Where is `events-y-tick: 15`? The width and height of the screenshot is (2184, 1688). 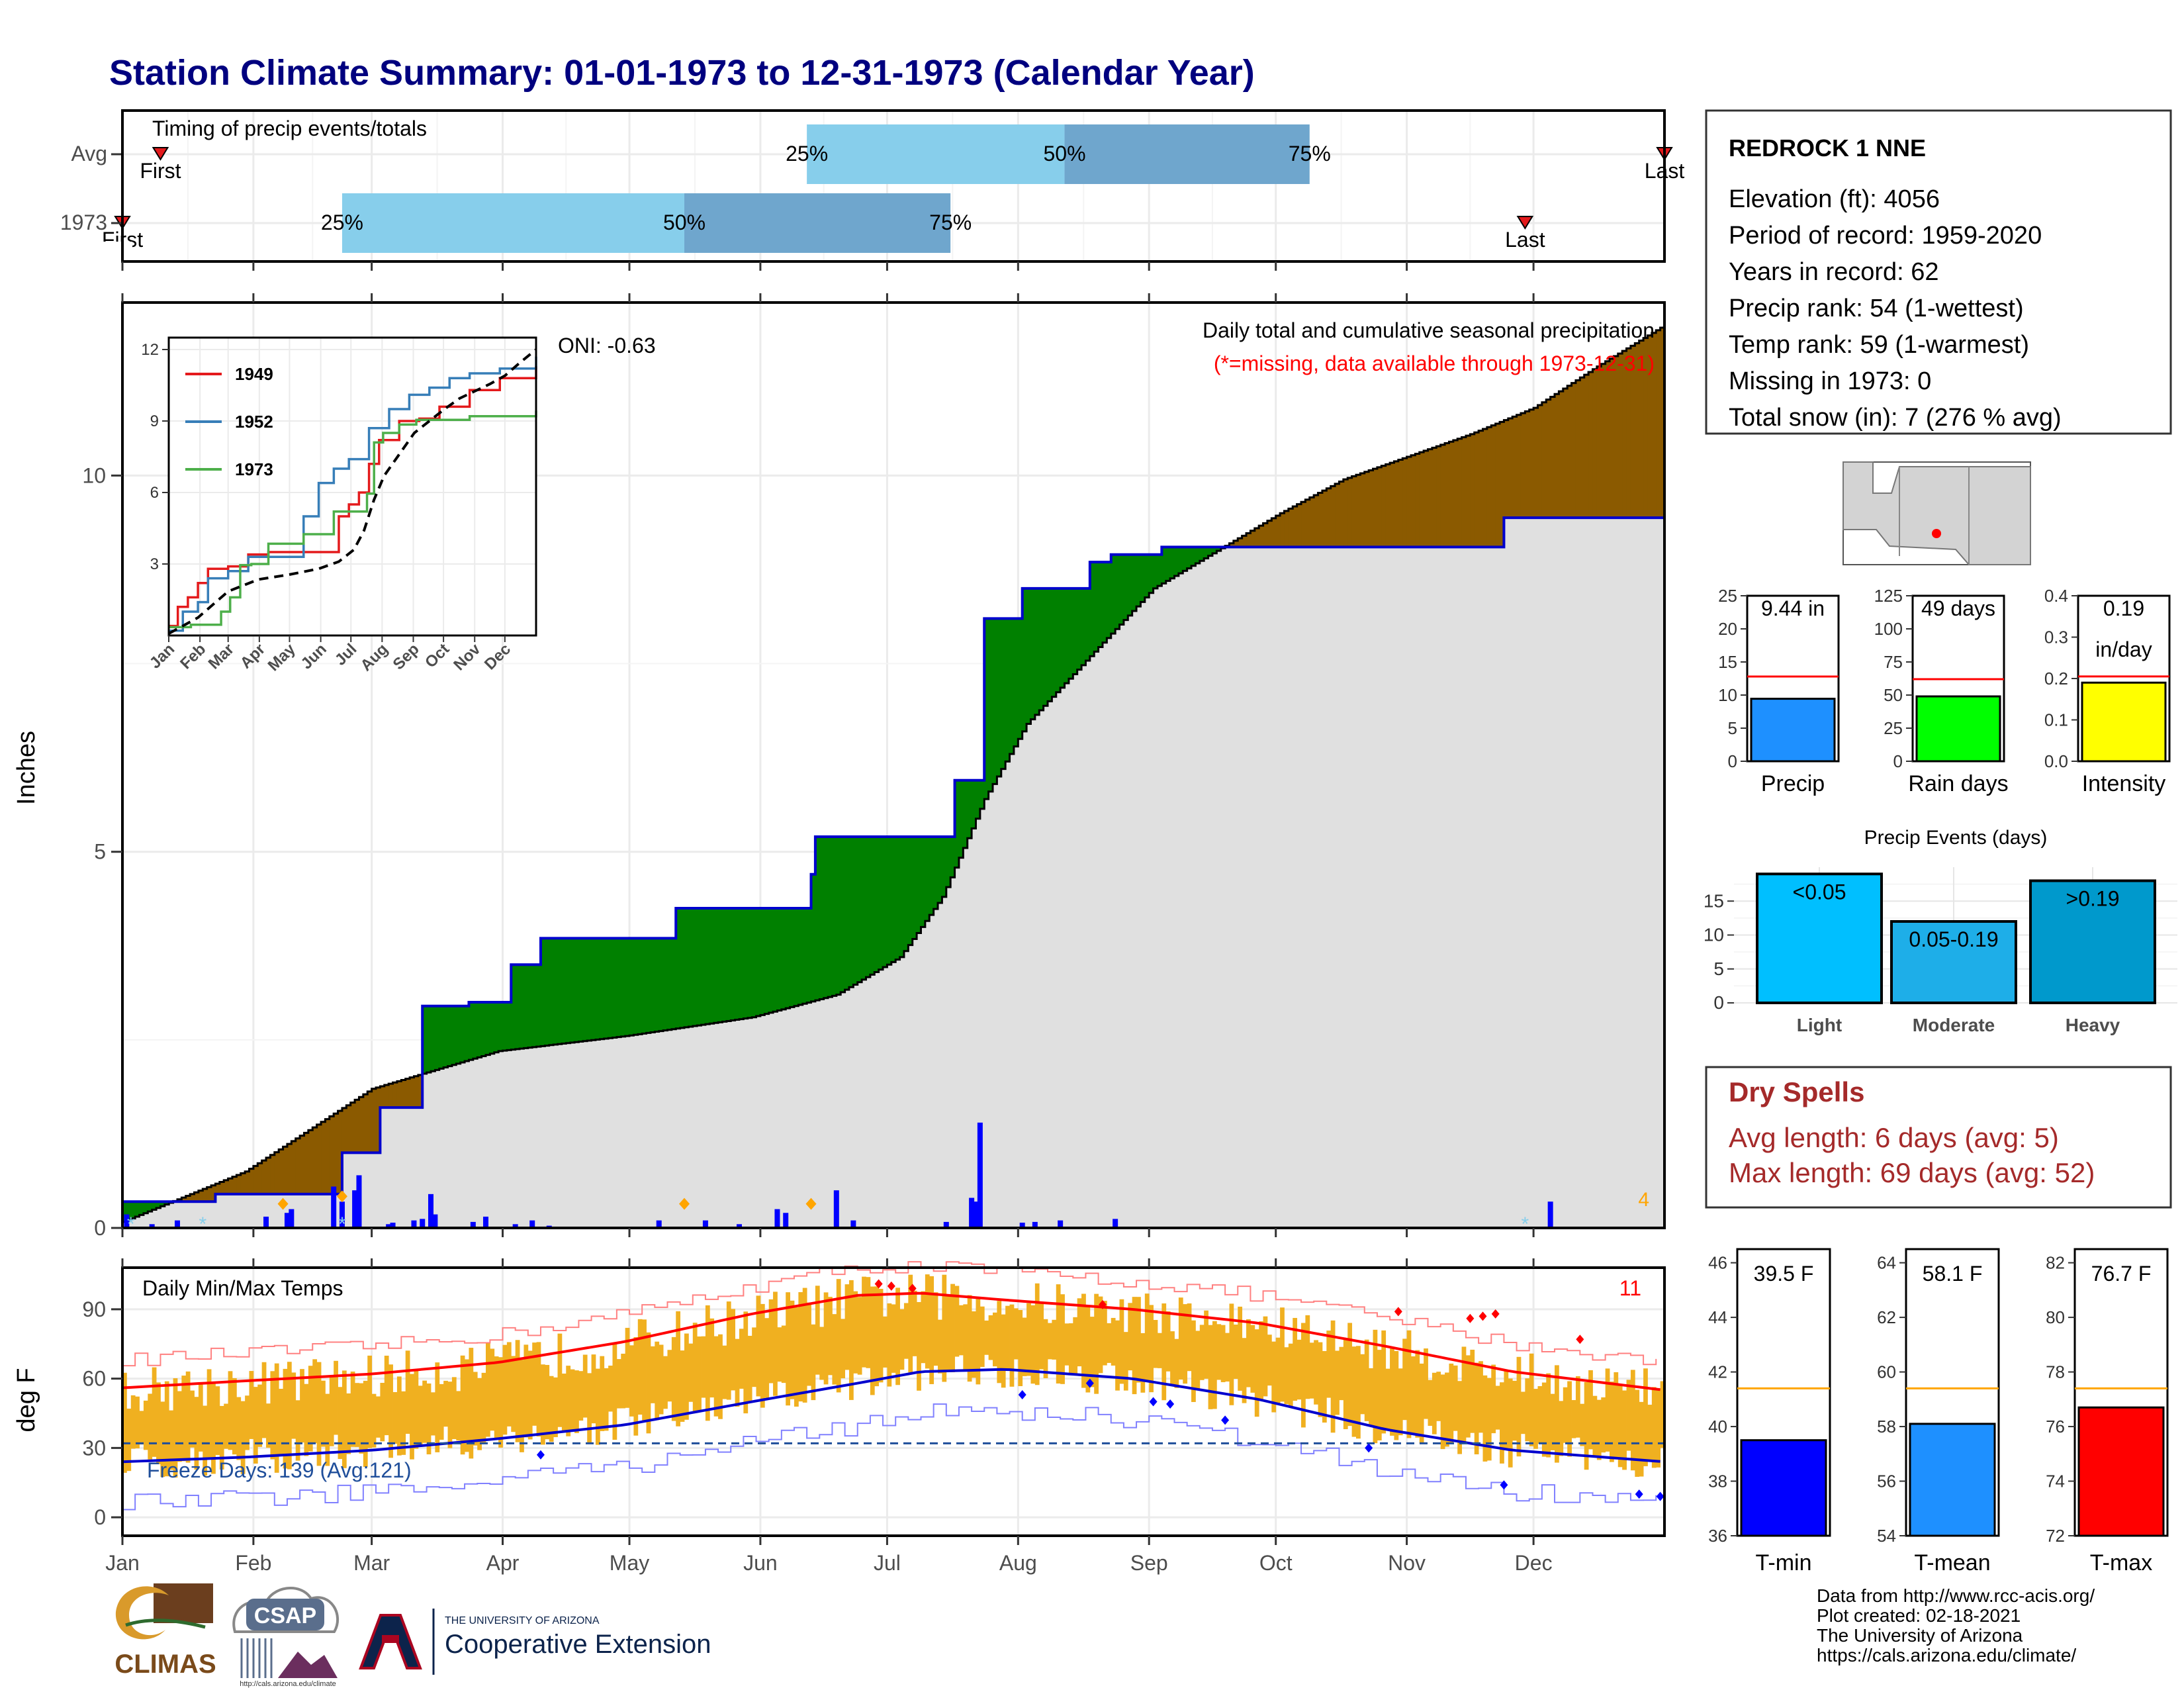
events-y-tick: 15 is located at coordinates (1714, 900).